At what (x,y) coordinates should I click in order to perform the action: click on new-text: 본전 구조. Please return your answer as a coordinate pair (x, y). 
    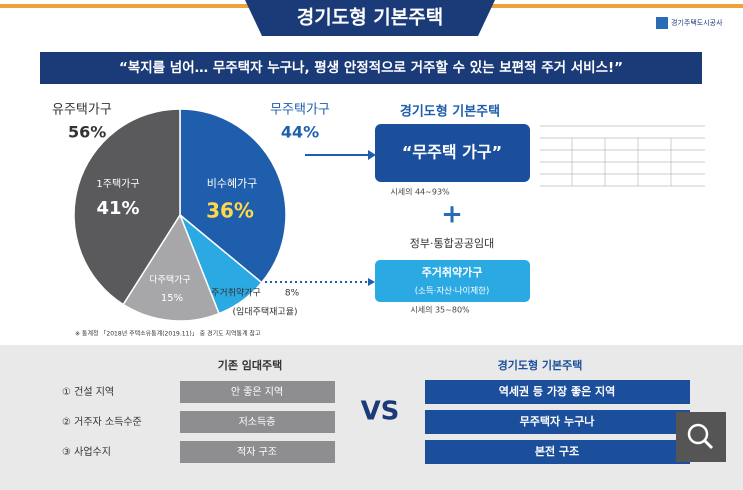
    Looking at the image, I should click on (557, 451).